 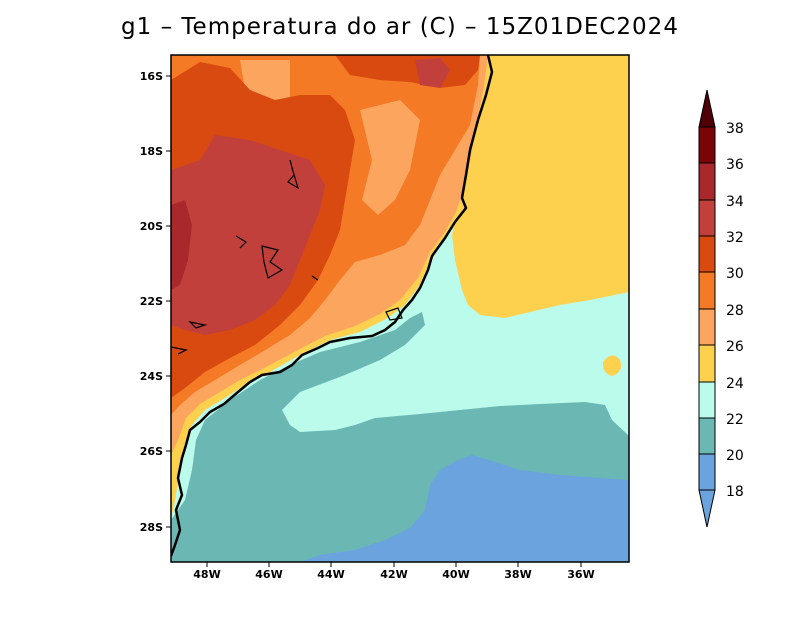 I want to click on colorbar-label-32: 32, so click(x=735, y=238).